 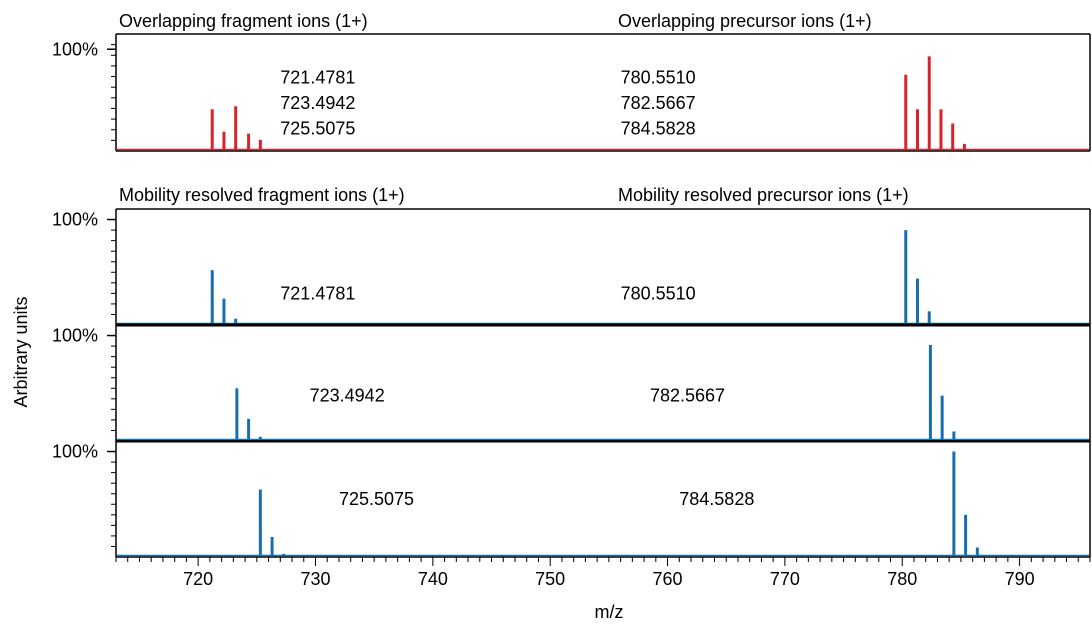 I want to click on x-tick-label: 770, so click(x=785, y=579).